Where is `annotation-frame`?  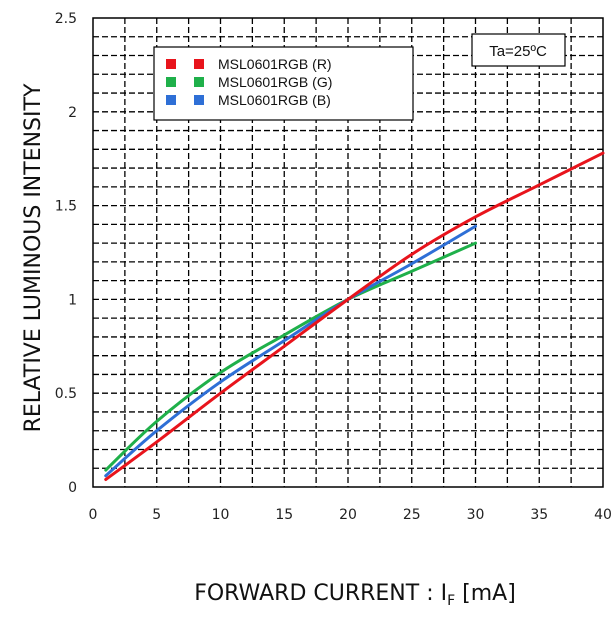 annotation-frame is located at coordinates (518, 50).